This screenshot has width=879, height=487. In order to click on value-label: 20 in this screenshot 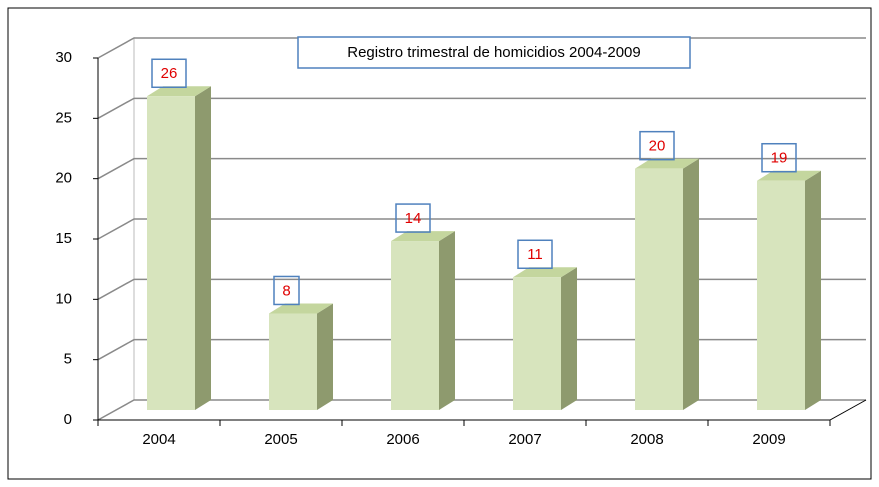, I will do `click(657, 146)`.